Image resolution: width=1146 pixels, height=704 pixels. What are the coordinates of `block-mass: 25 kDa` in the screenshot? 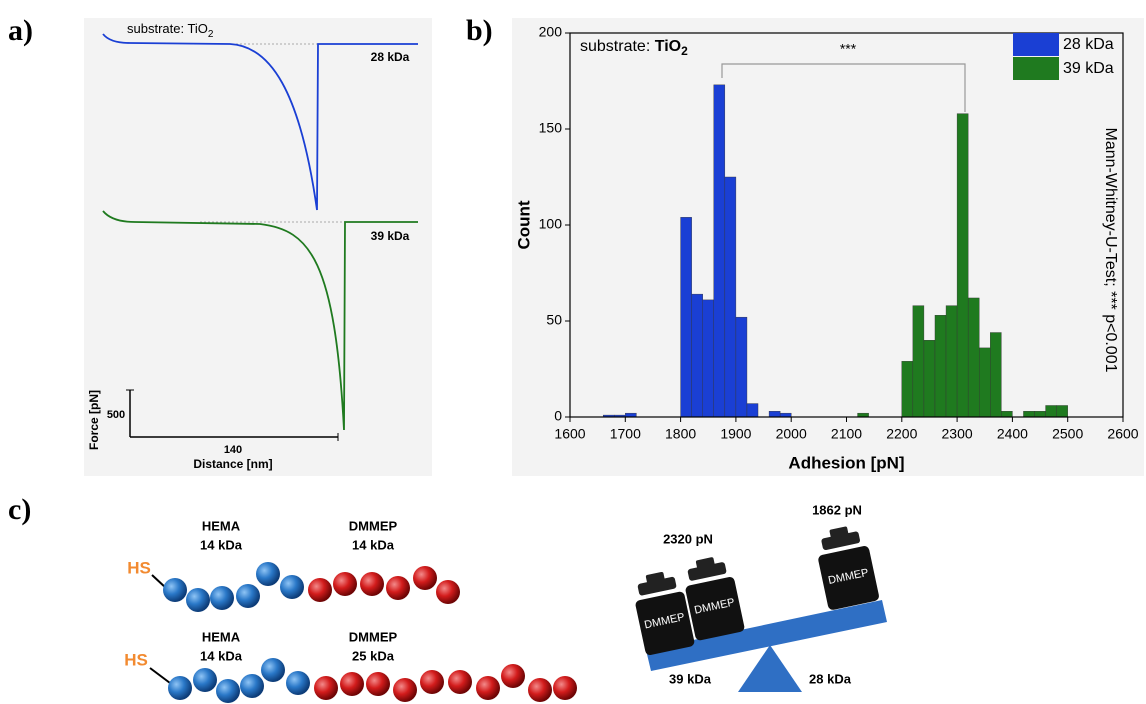 It's located at (373, 655).